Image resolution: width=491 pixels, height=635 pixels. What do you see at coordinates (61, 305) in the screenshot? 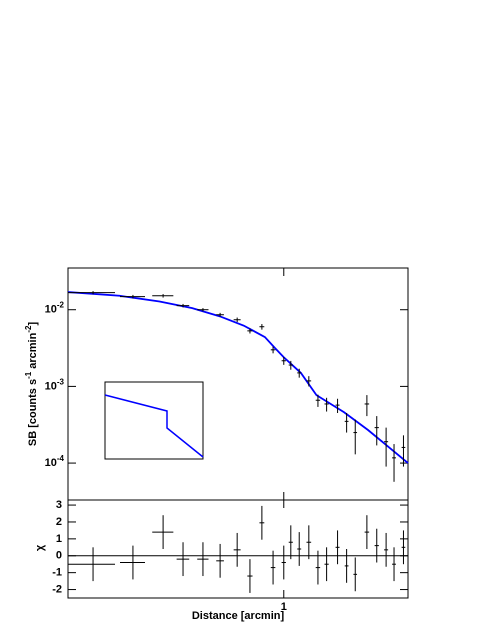
I see `y-tick-exp: -2` at bounding box center [61, 305].